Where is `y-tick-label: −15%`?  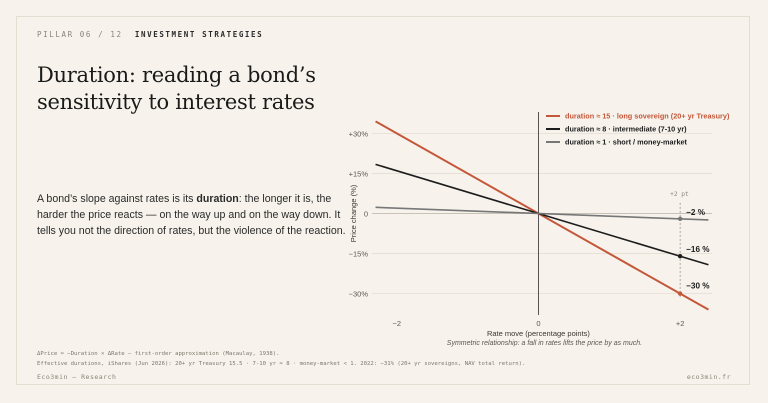
y-tick-label: −15% is located at coordinates (359, 254).